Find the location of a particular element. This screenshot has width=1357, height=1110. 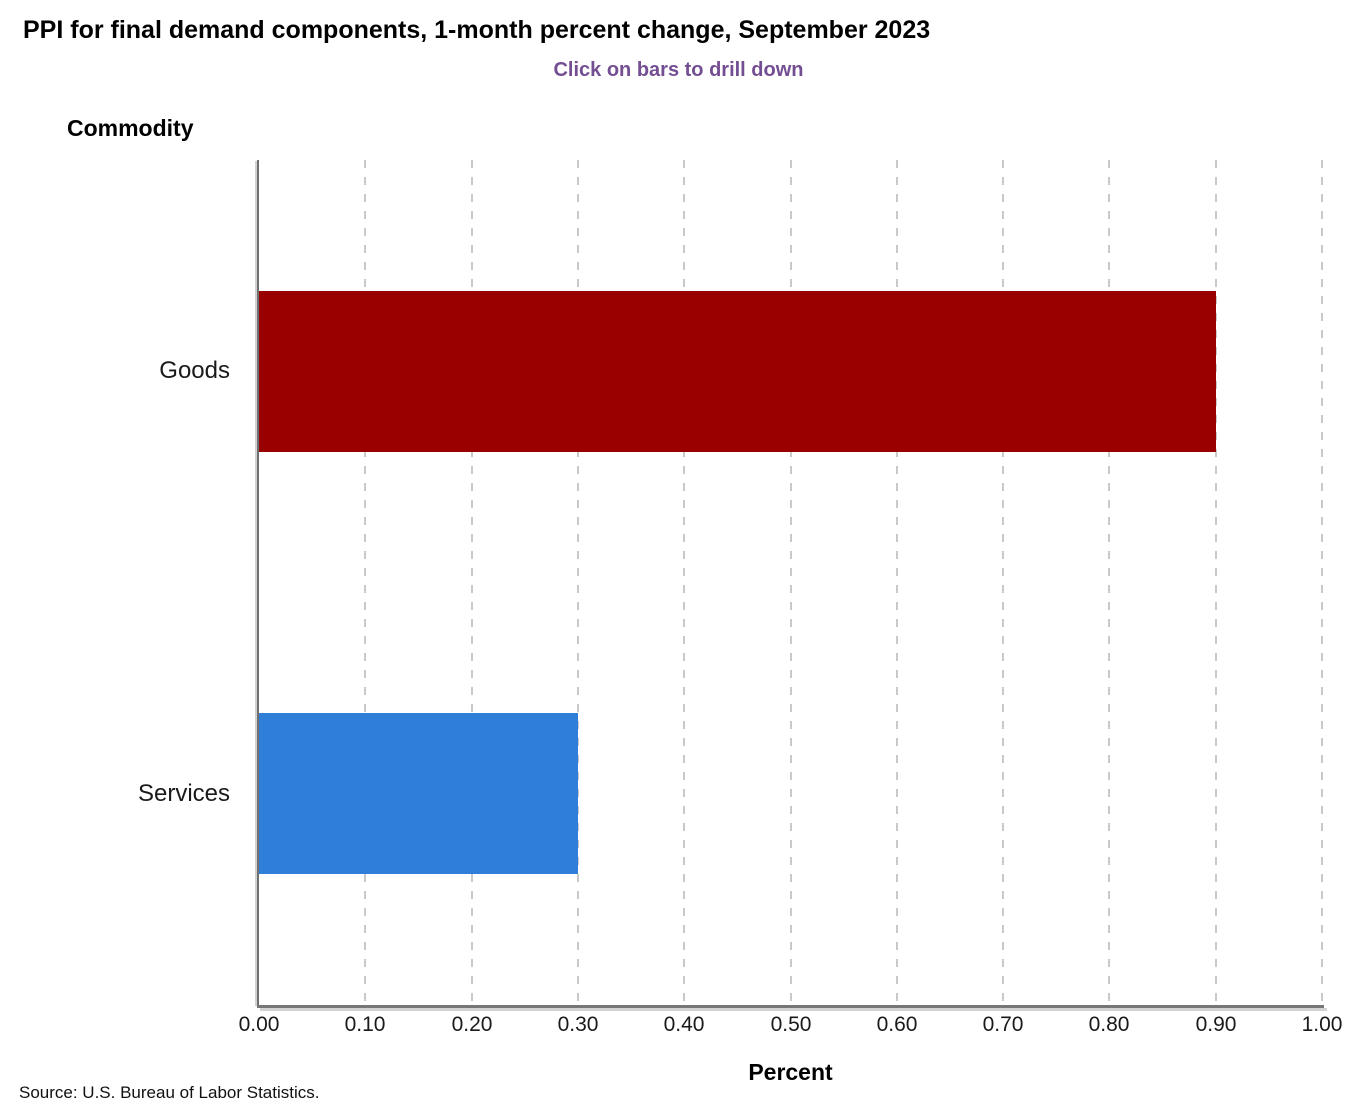

x-tick-label: 0.30 is located at coordinates (578, 1024).